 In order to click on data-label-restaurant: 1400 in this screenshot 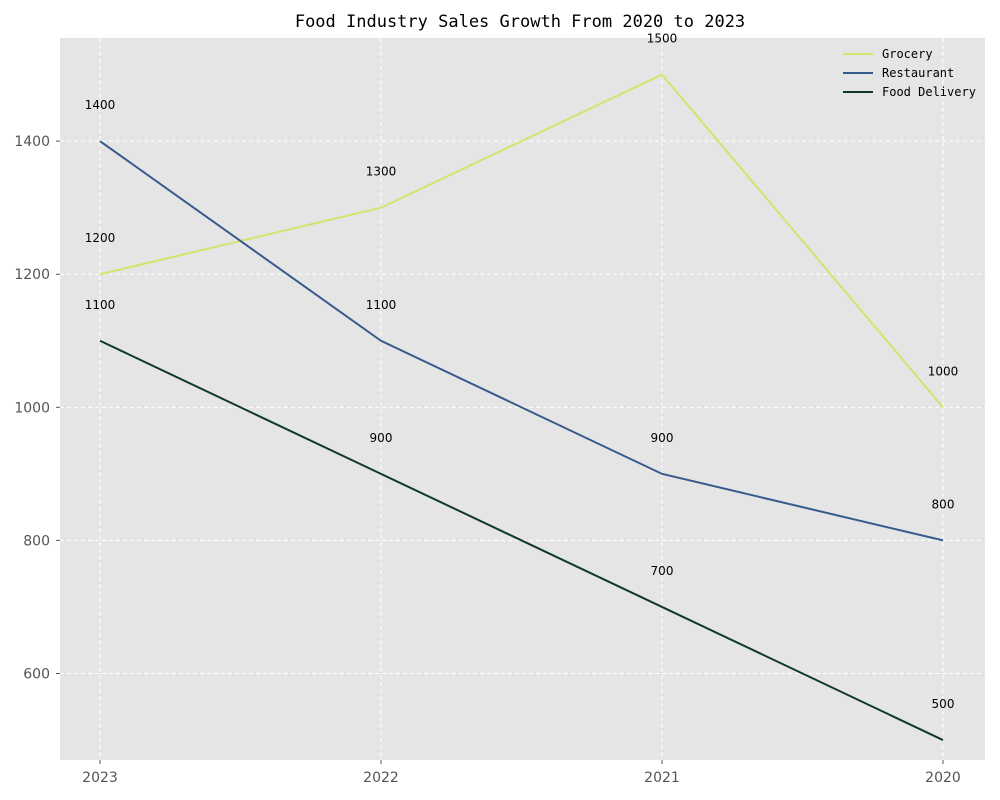, I will do `click(100, 105)`.